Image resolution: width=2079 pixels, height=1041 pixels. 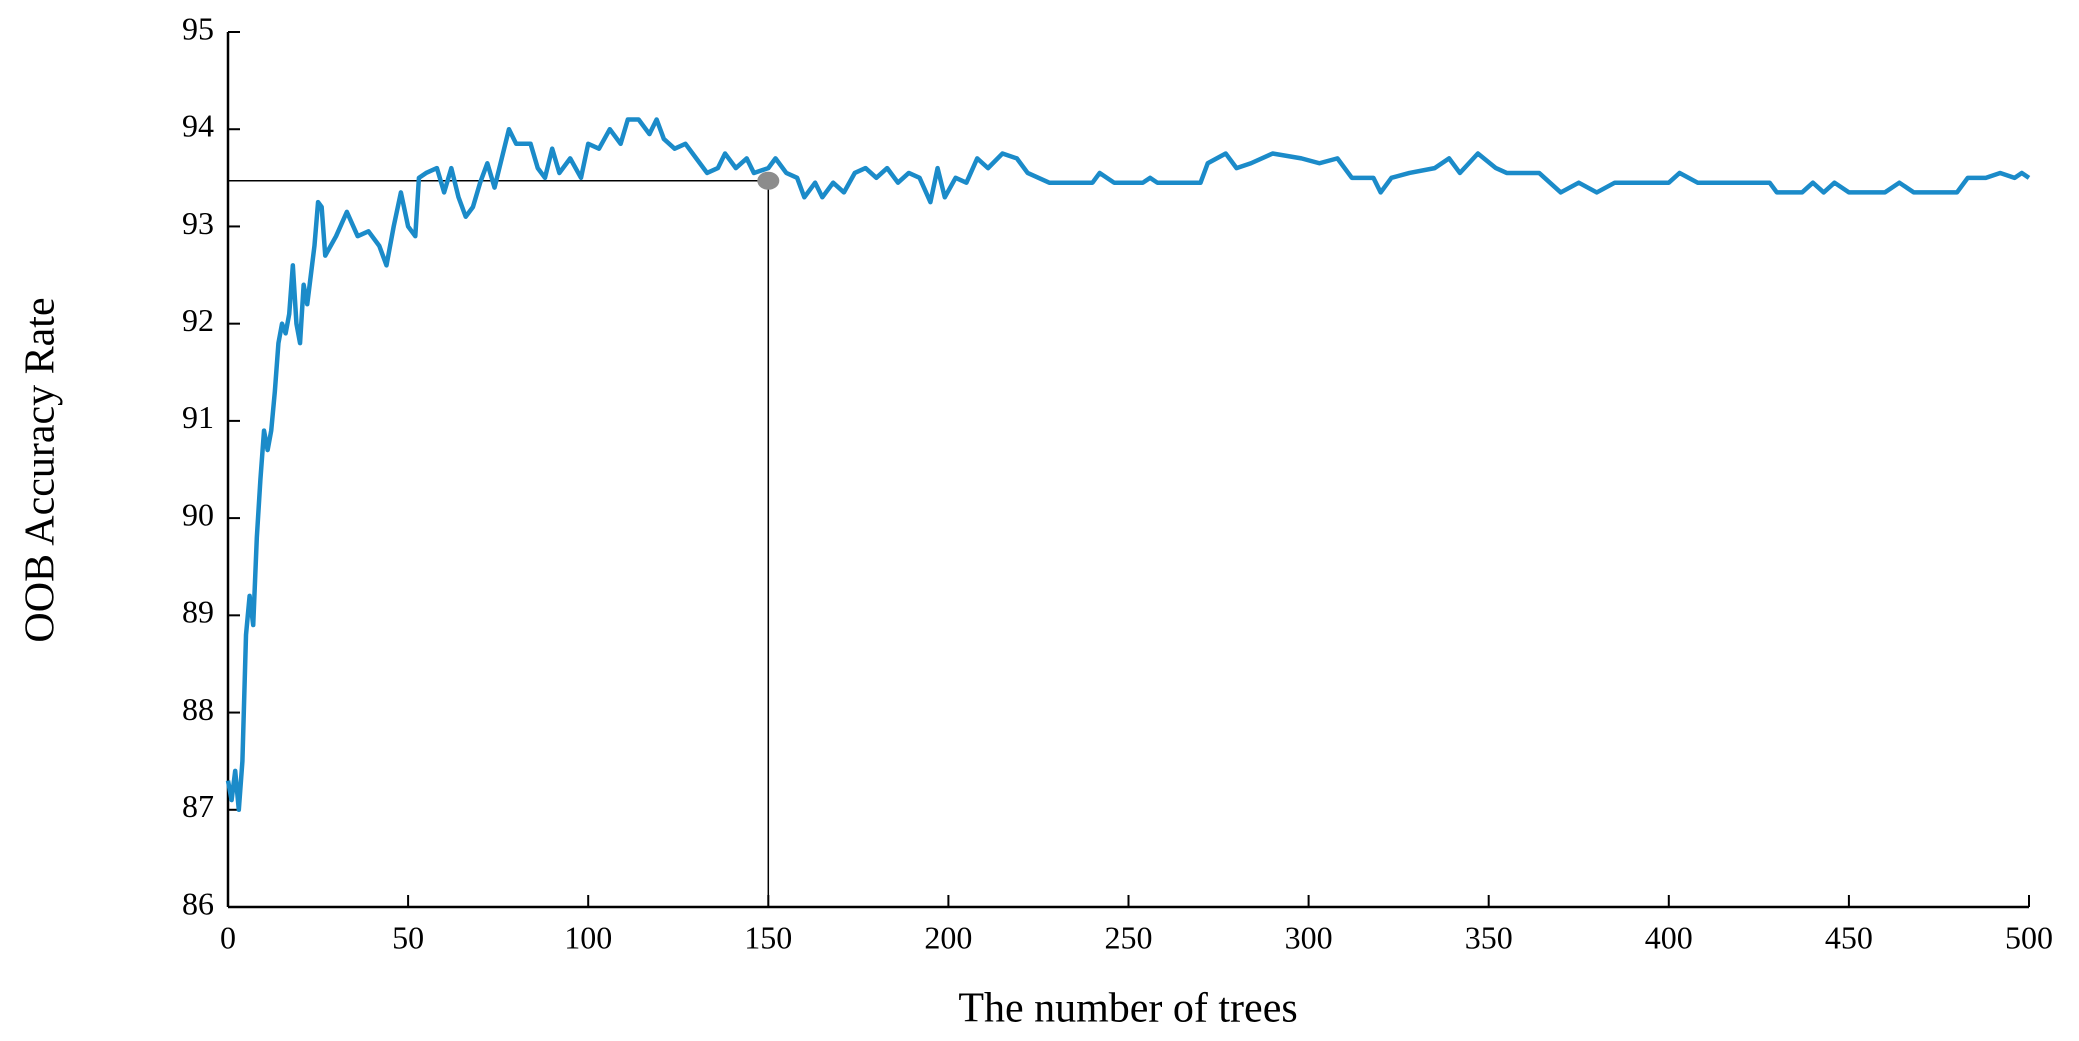 What do you see at coordinates (588, 937) in the screenshot?
I see `x-tick-label: 100` at bounding box center [588, 937].